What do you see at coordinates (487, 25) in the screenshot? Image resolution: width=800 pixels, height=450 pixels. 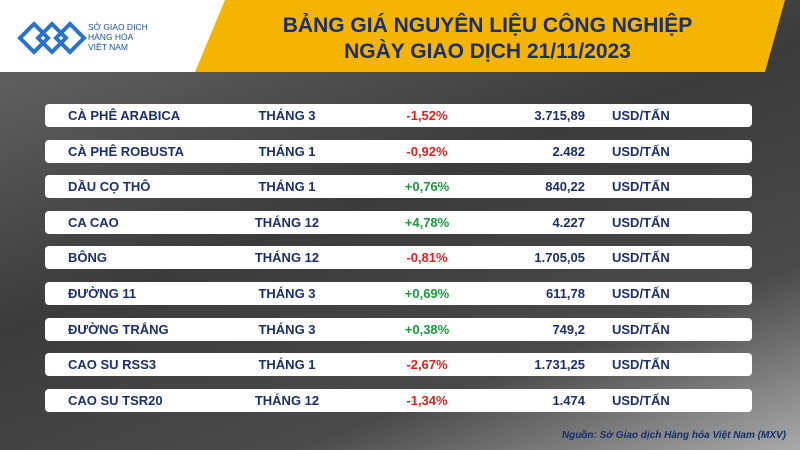 I see `title: BẢNG GIÁ NGUYÊN LIỆU CÔNG NGHIỆP` at bounding box center [487, 25].